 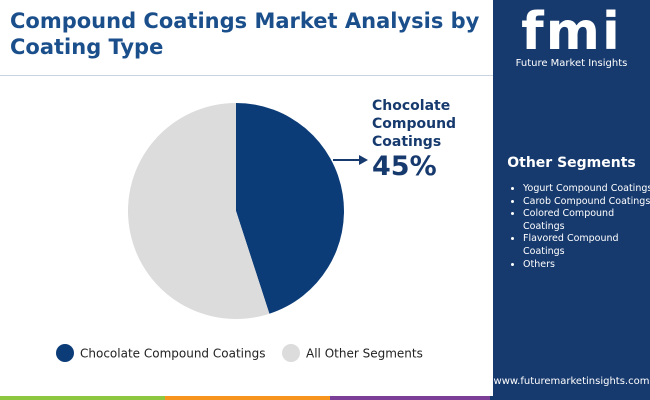 What do you see at coordinates (571, 32) in the screenshot?
I see `logo-mark: fmi` at bounding box center [571, 32].